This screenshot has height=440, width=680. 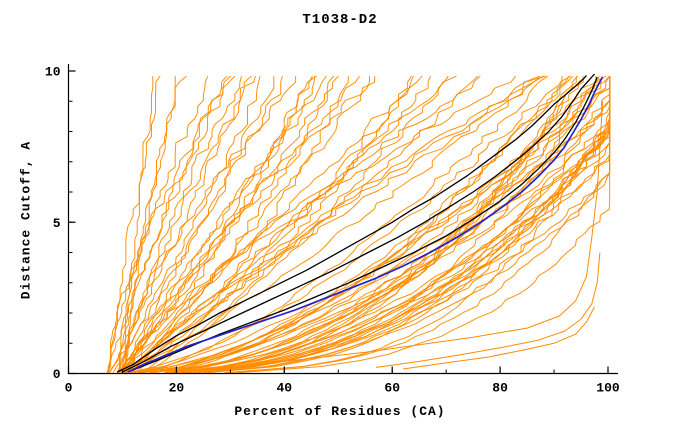 I want to click on x-tick-label: 20, so click(x=177, y=388).